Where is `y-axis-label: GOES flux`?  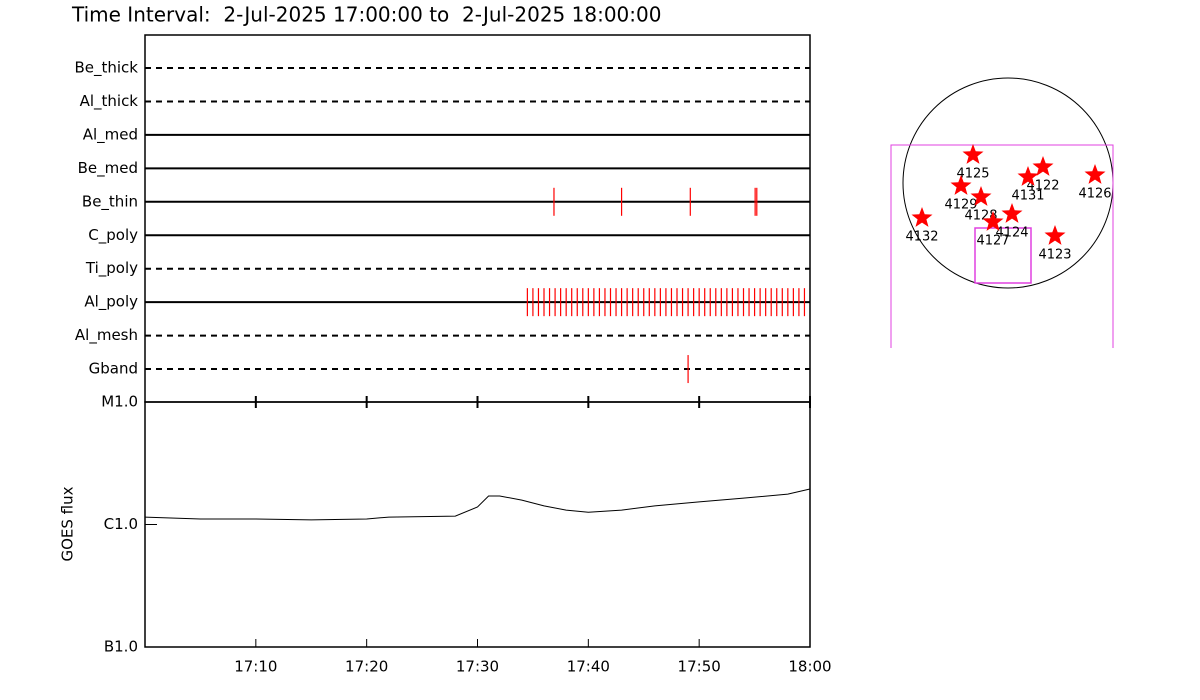 y-axis-label: GOES flux is located at coordinates (68, 523).